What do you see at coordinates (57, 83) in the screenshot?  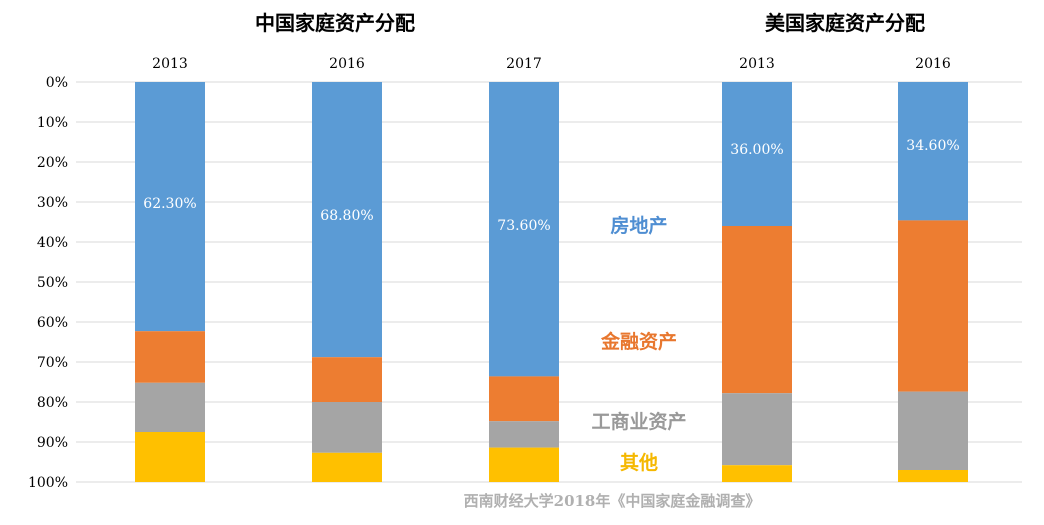 I see `y-tick-label: 0%` at bounding box center [57, 83].